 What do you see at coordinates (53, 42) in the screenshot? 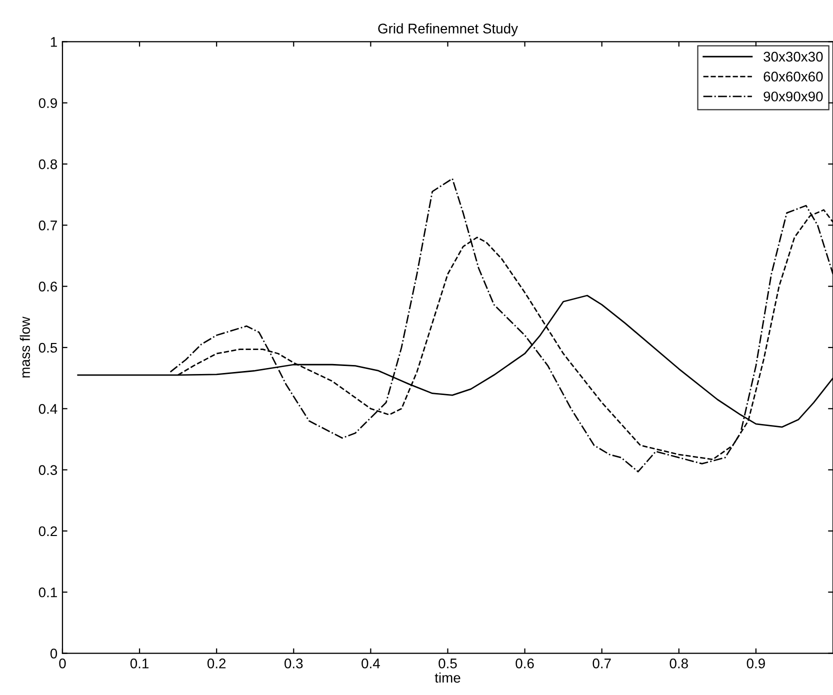
I see `y-tick-label: 1` at bounding box center [53, 42].